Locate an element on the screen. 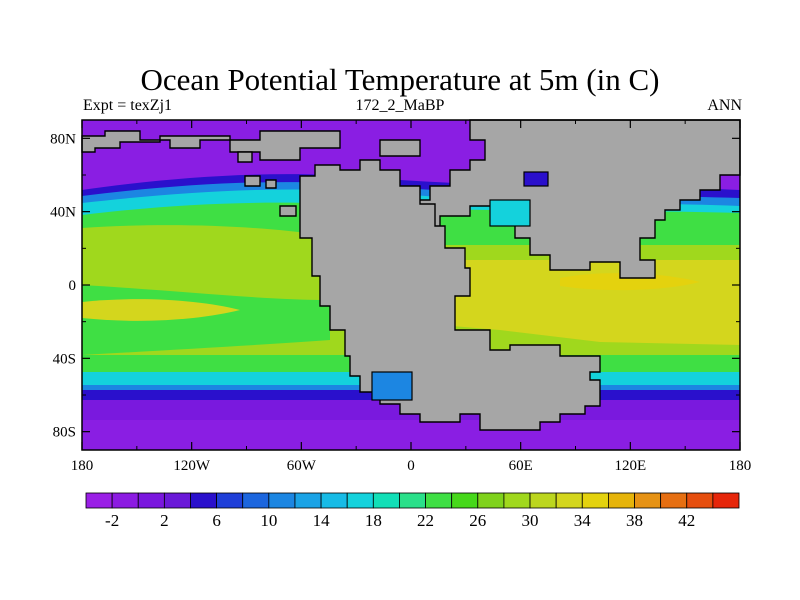  y-tick-label: 80N is located at coordinates (63, 139).